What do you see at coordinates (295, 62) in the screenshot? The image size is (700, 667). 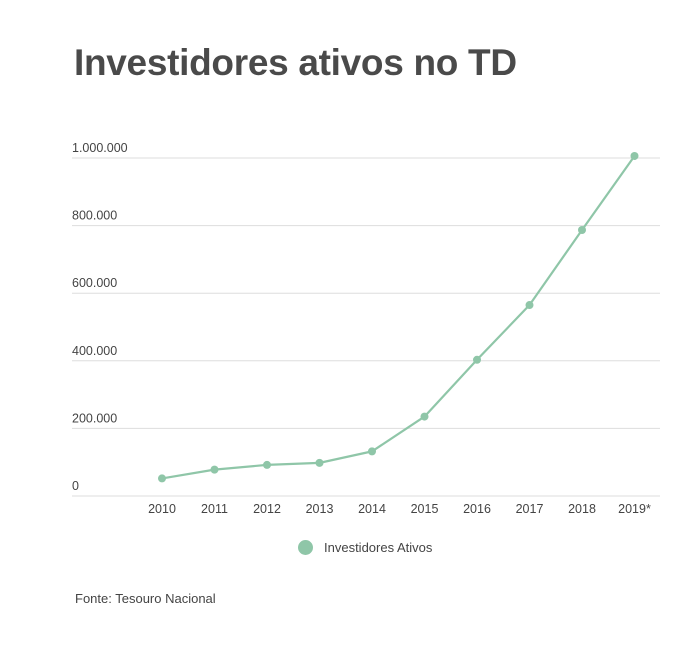 I see `chart-title: Investidores ativos no TD` at bounding box center [295, 62].